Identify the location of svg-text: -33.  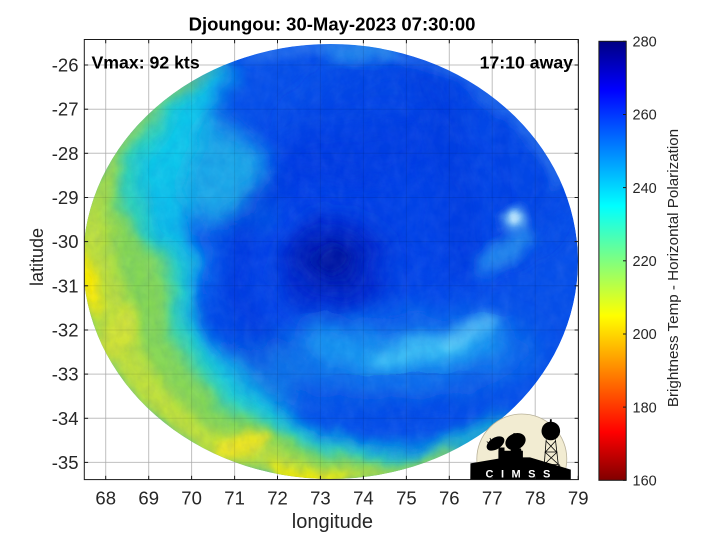
(65, 374).